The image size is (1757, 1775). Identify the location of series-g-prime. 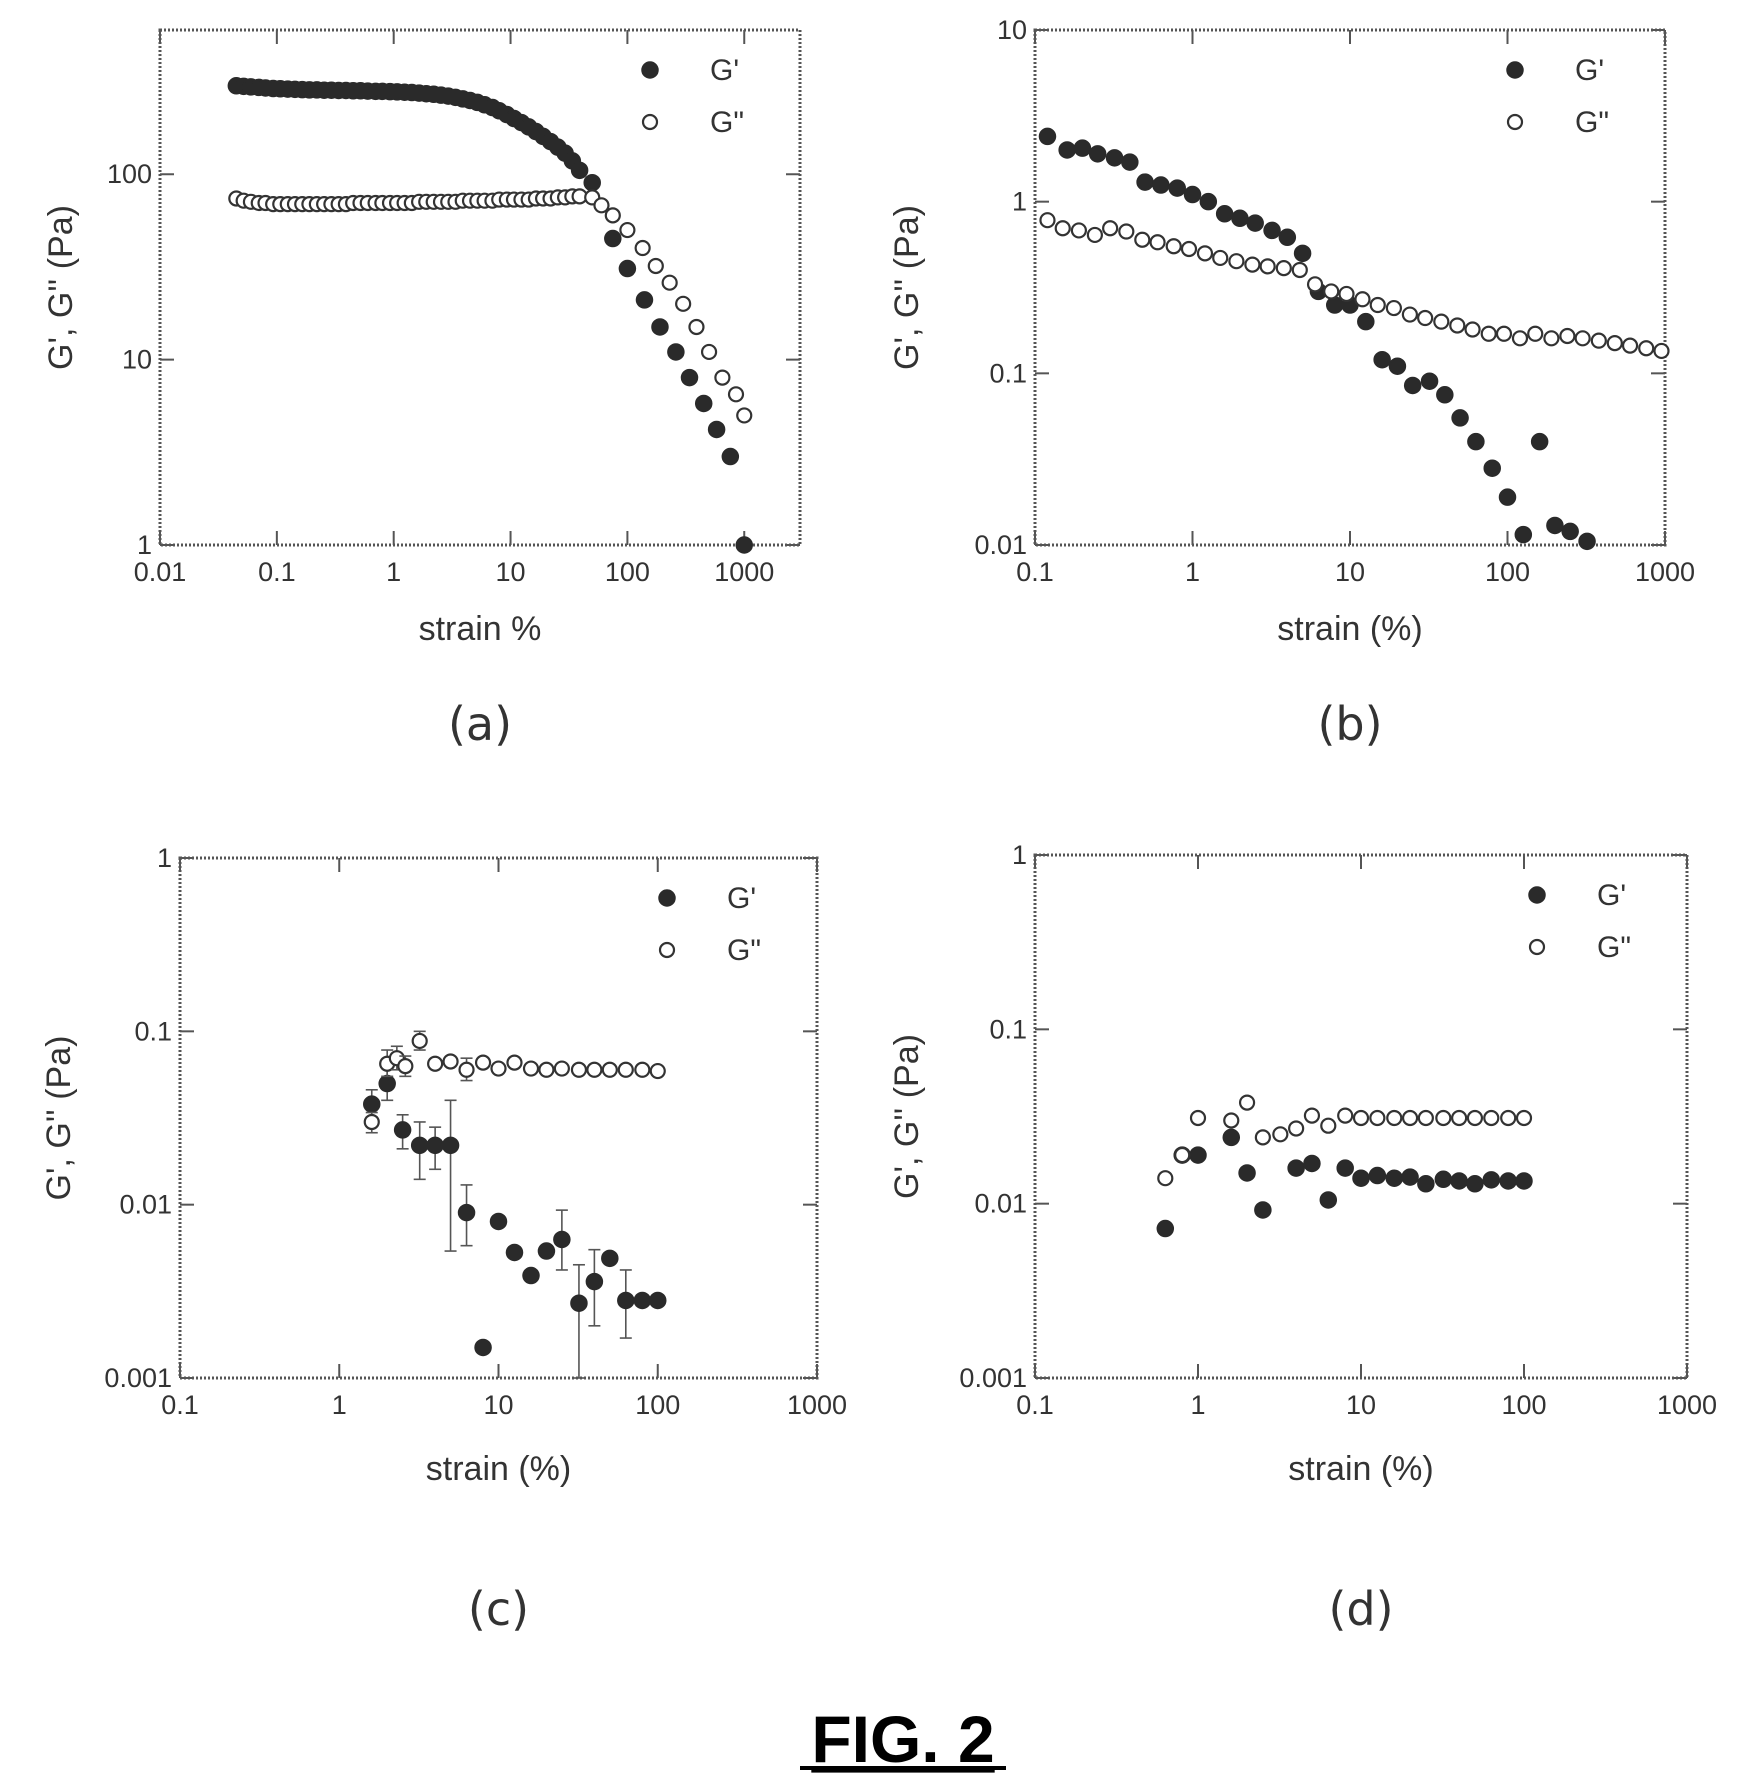
(490, 315).